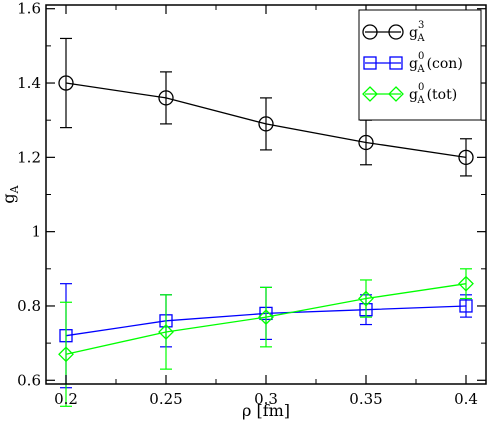  I want to click on y-axis-title-base: g, so click(9, 198).